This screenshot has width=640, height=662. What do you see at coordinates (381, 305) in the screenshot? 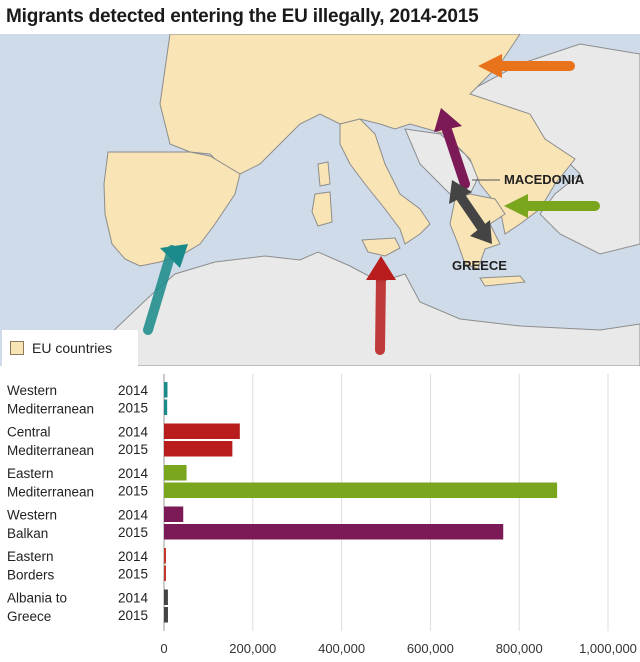
I see `arrow-central-mediterranean` at bounding box center [381, 305].